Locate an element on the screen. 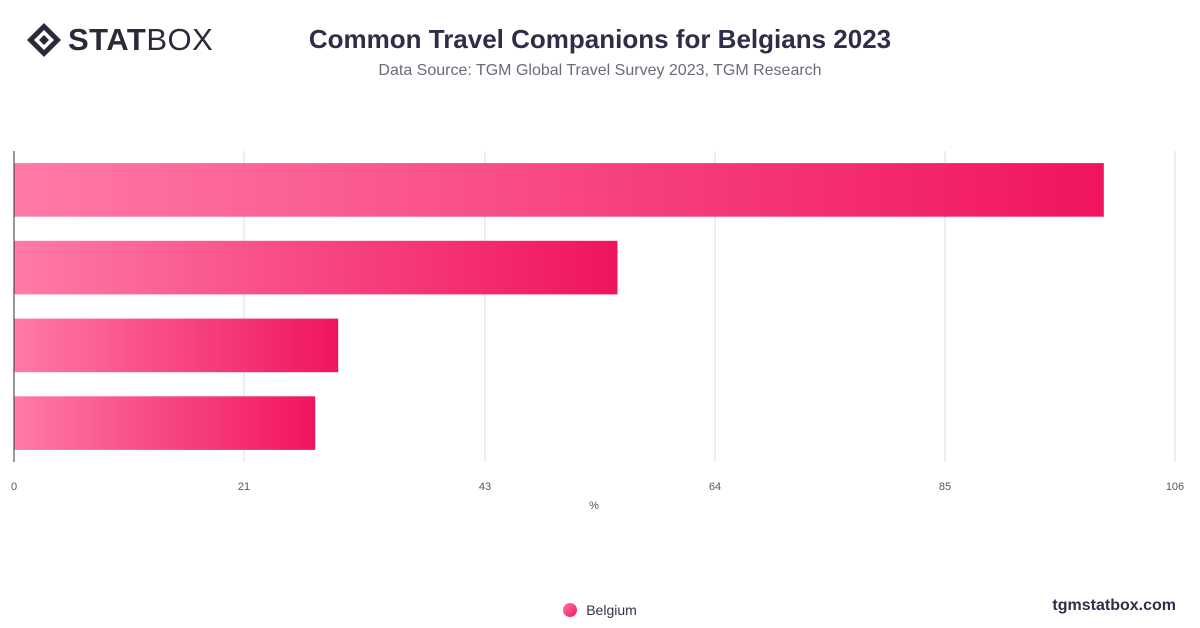 This screenshot has height=628, width=1200. legend: Belgium is located at coordinates (600, 610).